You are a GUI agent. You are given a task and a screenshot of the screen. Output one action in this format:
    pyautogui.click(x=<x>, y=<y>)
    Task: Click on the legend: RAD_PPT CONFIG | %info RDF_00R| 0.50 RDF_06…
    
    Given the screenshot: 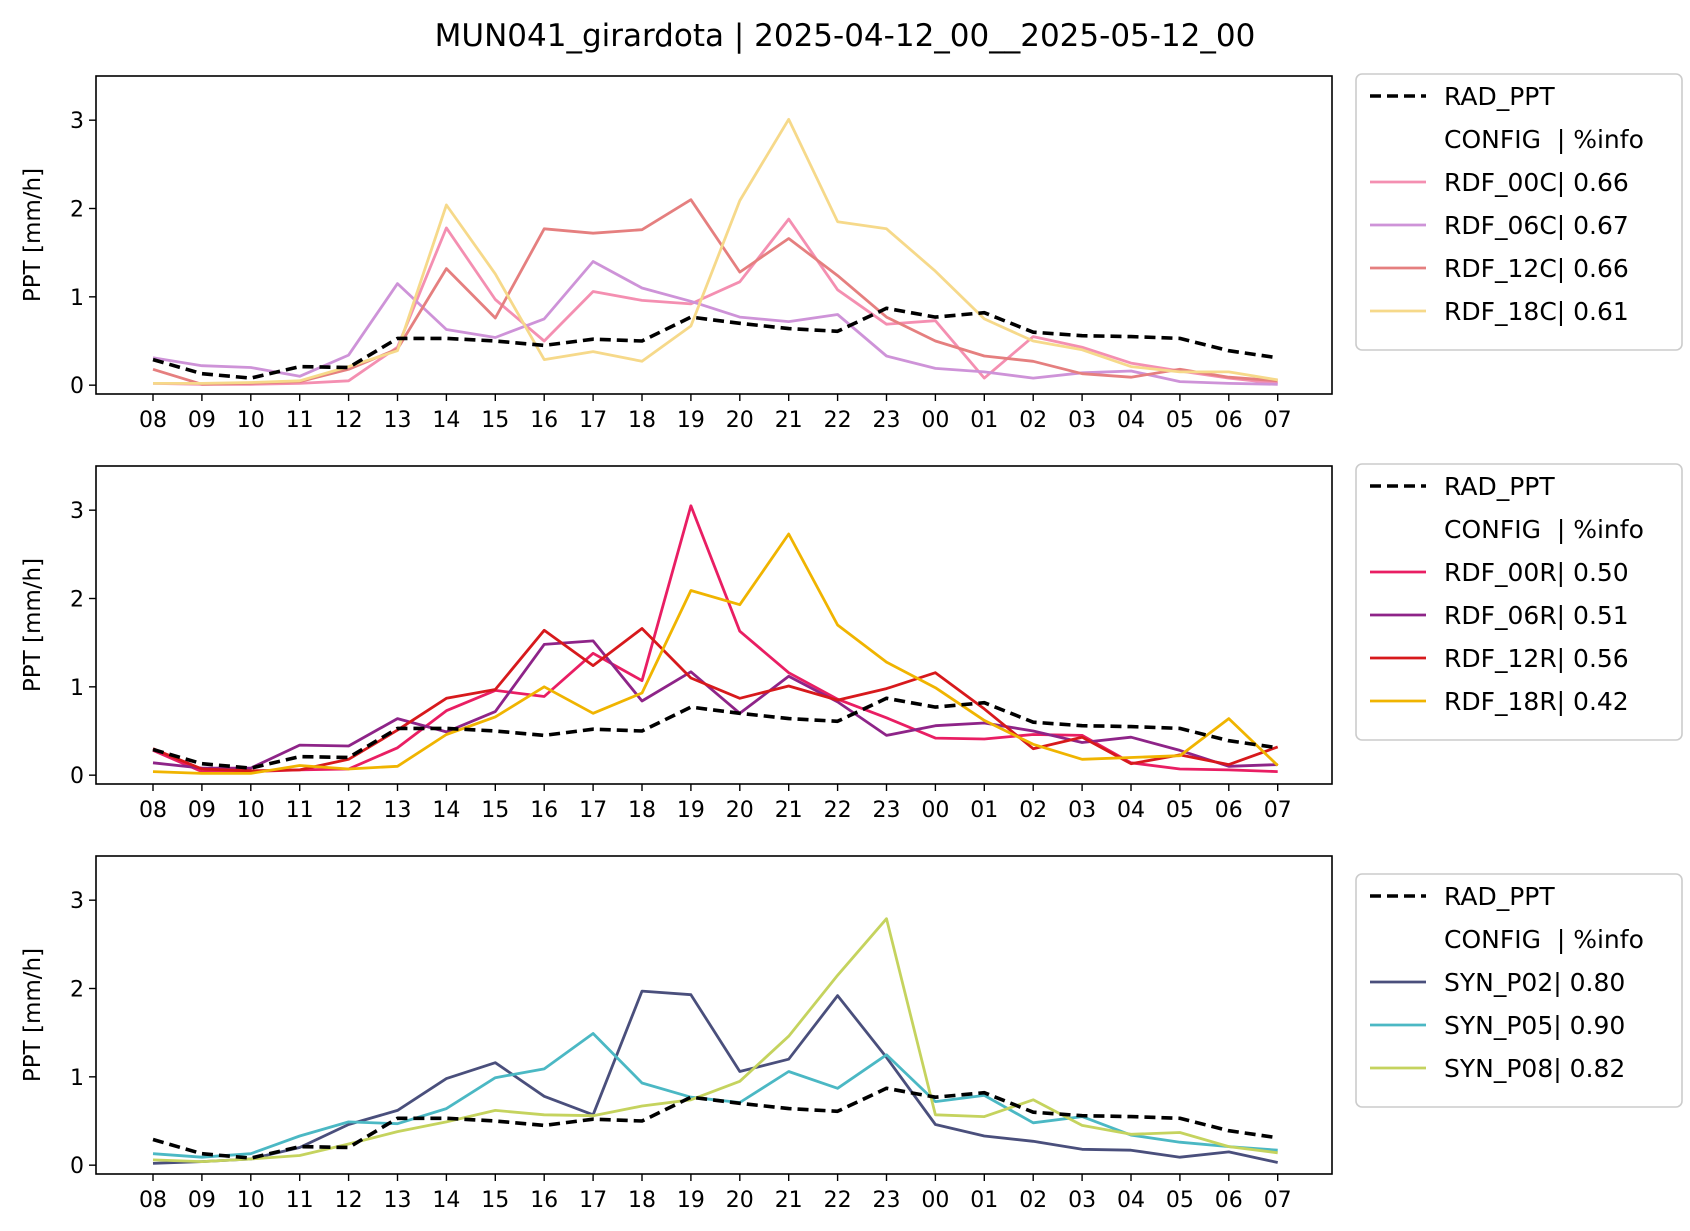 What is the action you would take?
    pyautogui.click(x=1519, y=602)
    